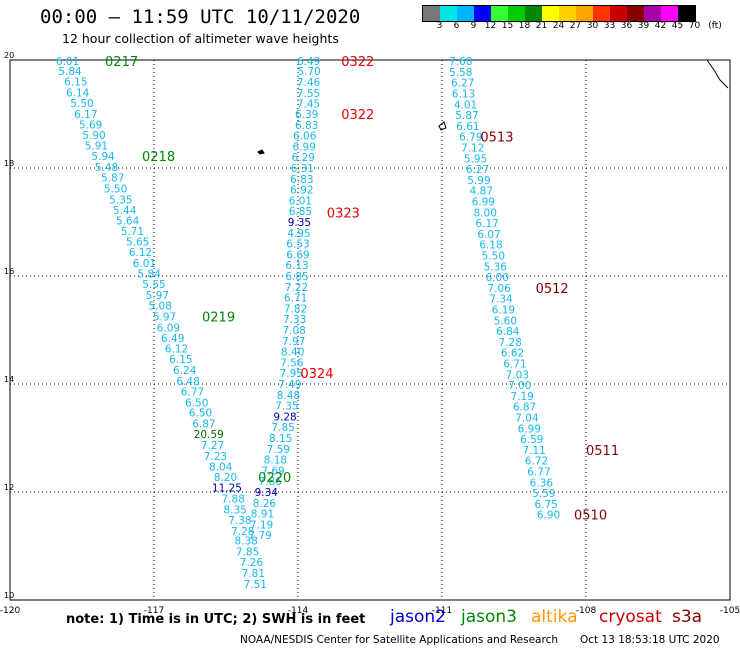  What do you see at coordinates (501, 300) in the screenshot?
I see `wave-height-value: 7.34` at bounding box center [501, 300].